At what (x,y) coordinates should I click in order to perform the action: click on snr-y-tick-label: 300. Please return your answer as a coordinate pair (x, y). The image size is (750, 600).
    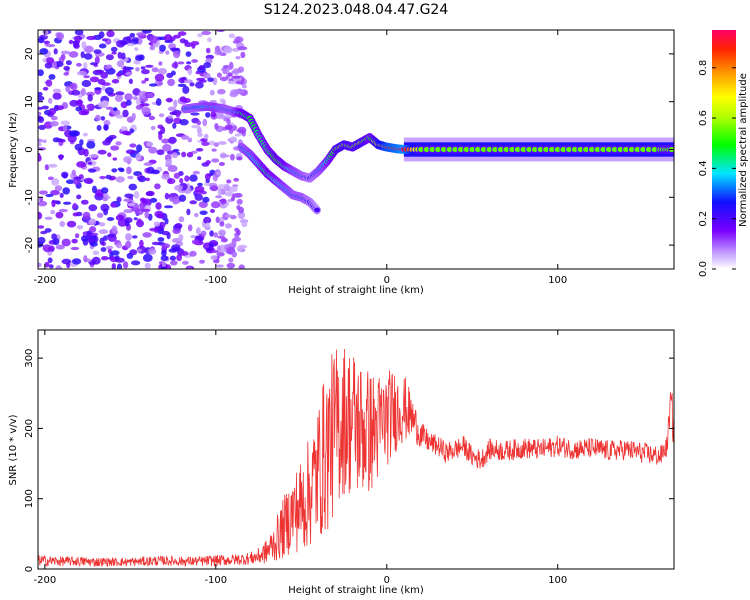
    Looking at the image, I should click on (29, 358).